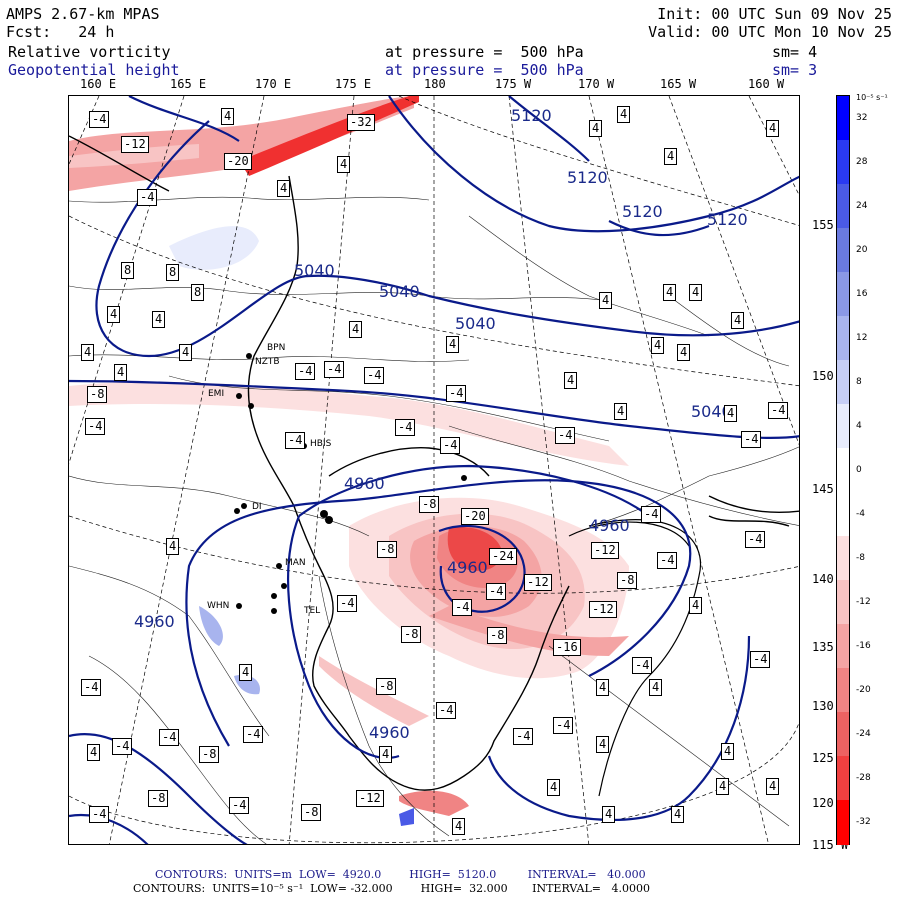 The height and width of the screenshot is (900, 900). Describe the element at coordinates (863, 602) in the screenshot. I see `colorbar-label: -12` at that location.